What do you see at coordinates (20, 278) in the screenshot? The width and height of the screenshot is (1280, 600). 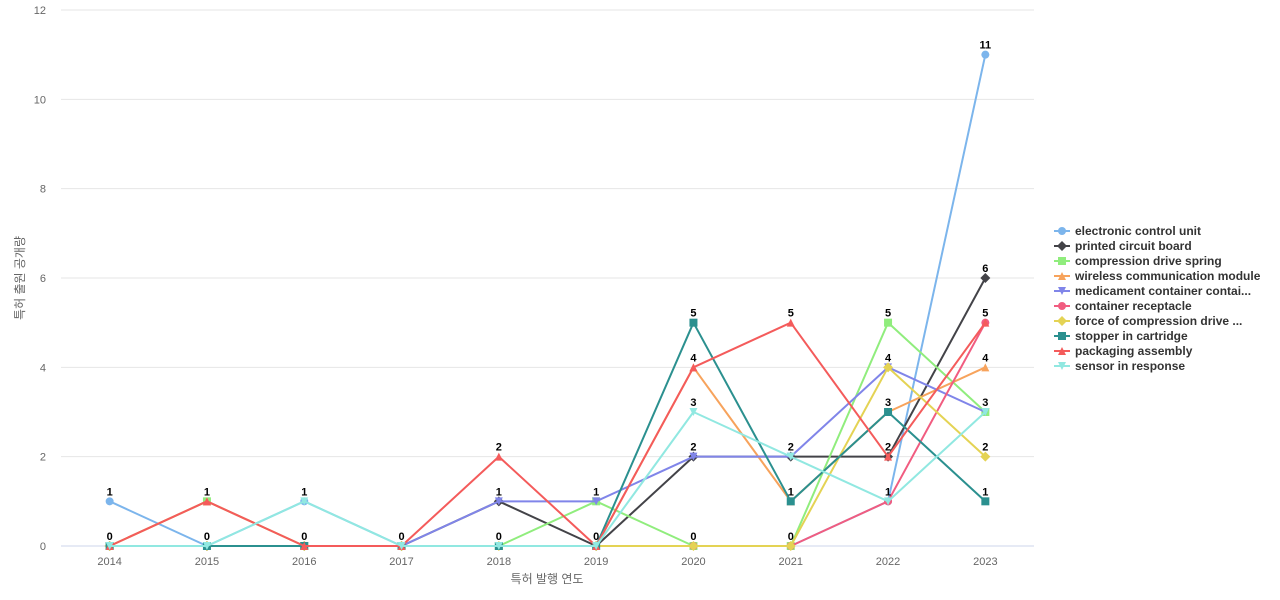 I see `y-axis-title: 특허 출원 공개량` at bounding box center [20, 278].